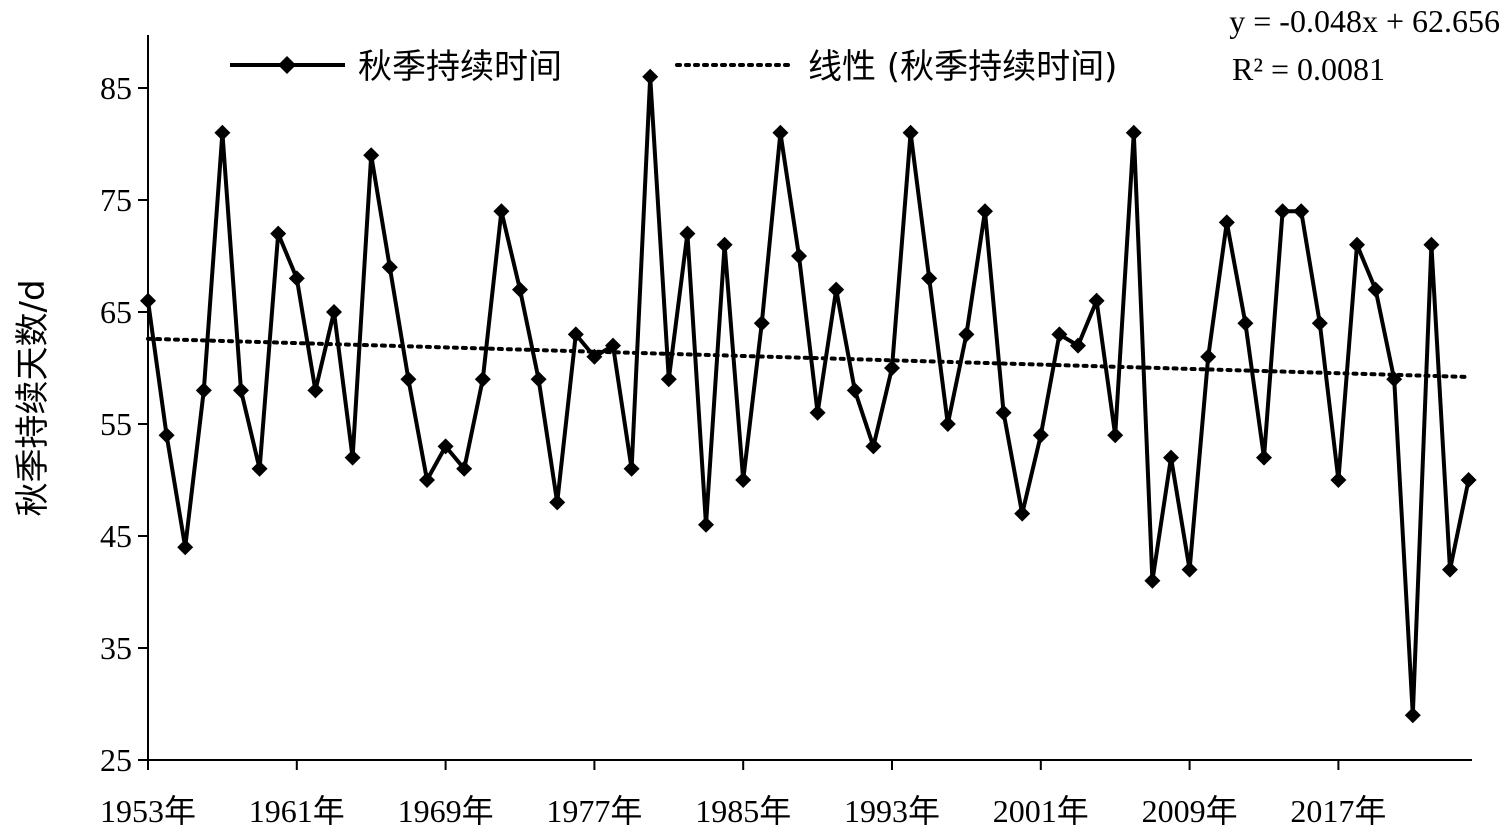 The image size is (1505, 840). What do you see at coordinates (116, 312) in the screenshot?
I see `y-tick-label: 65` at bounding box center [116, 312].